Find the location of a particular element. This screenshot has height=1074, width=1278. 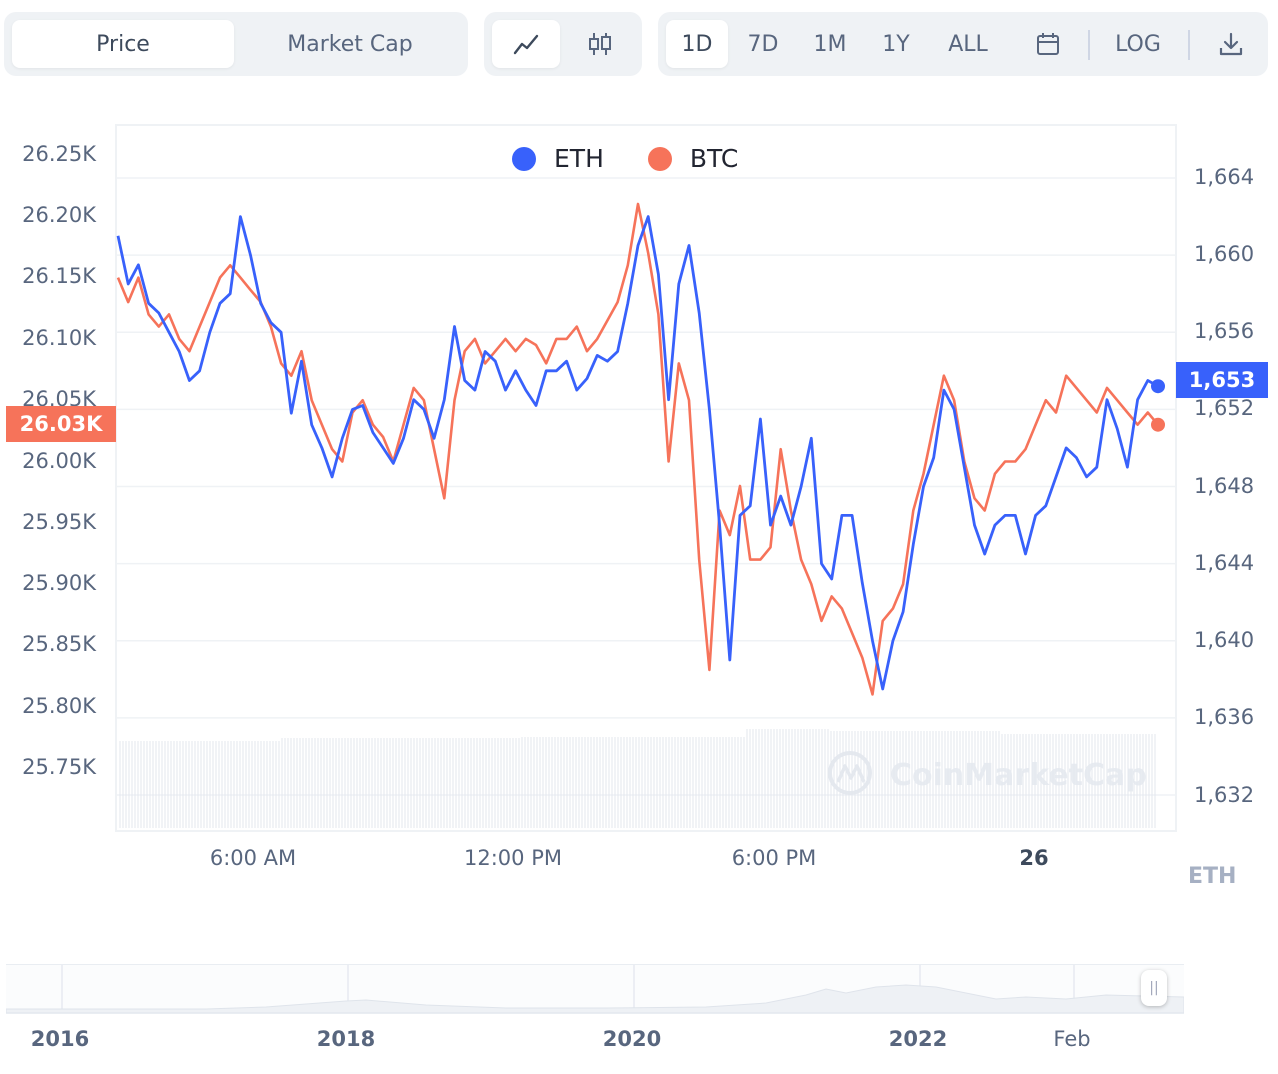

y-tick-left: 26.15K is located at coordinates (59, 276).